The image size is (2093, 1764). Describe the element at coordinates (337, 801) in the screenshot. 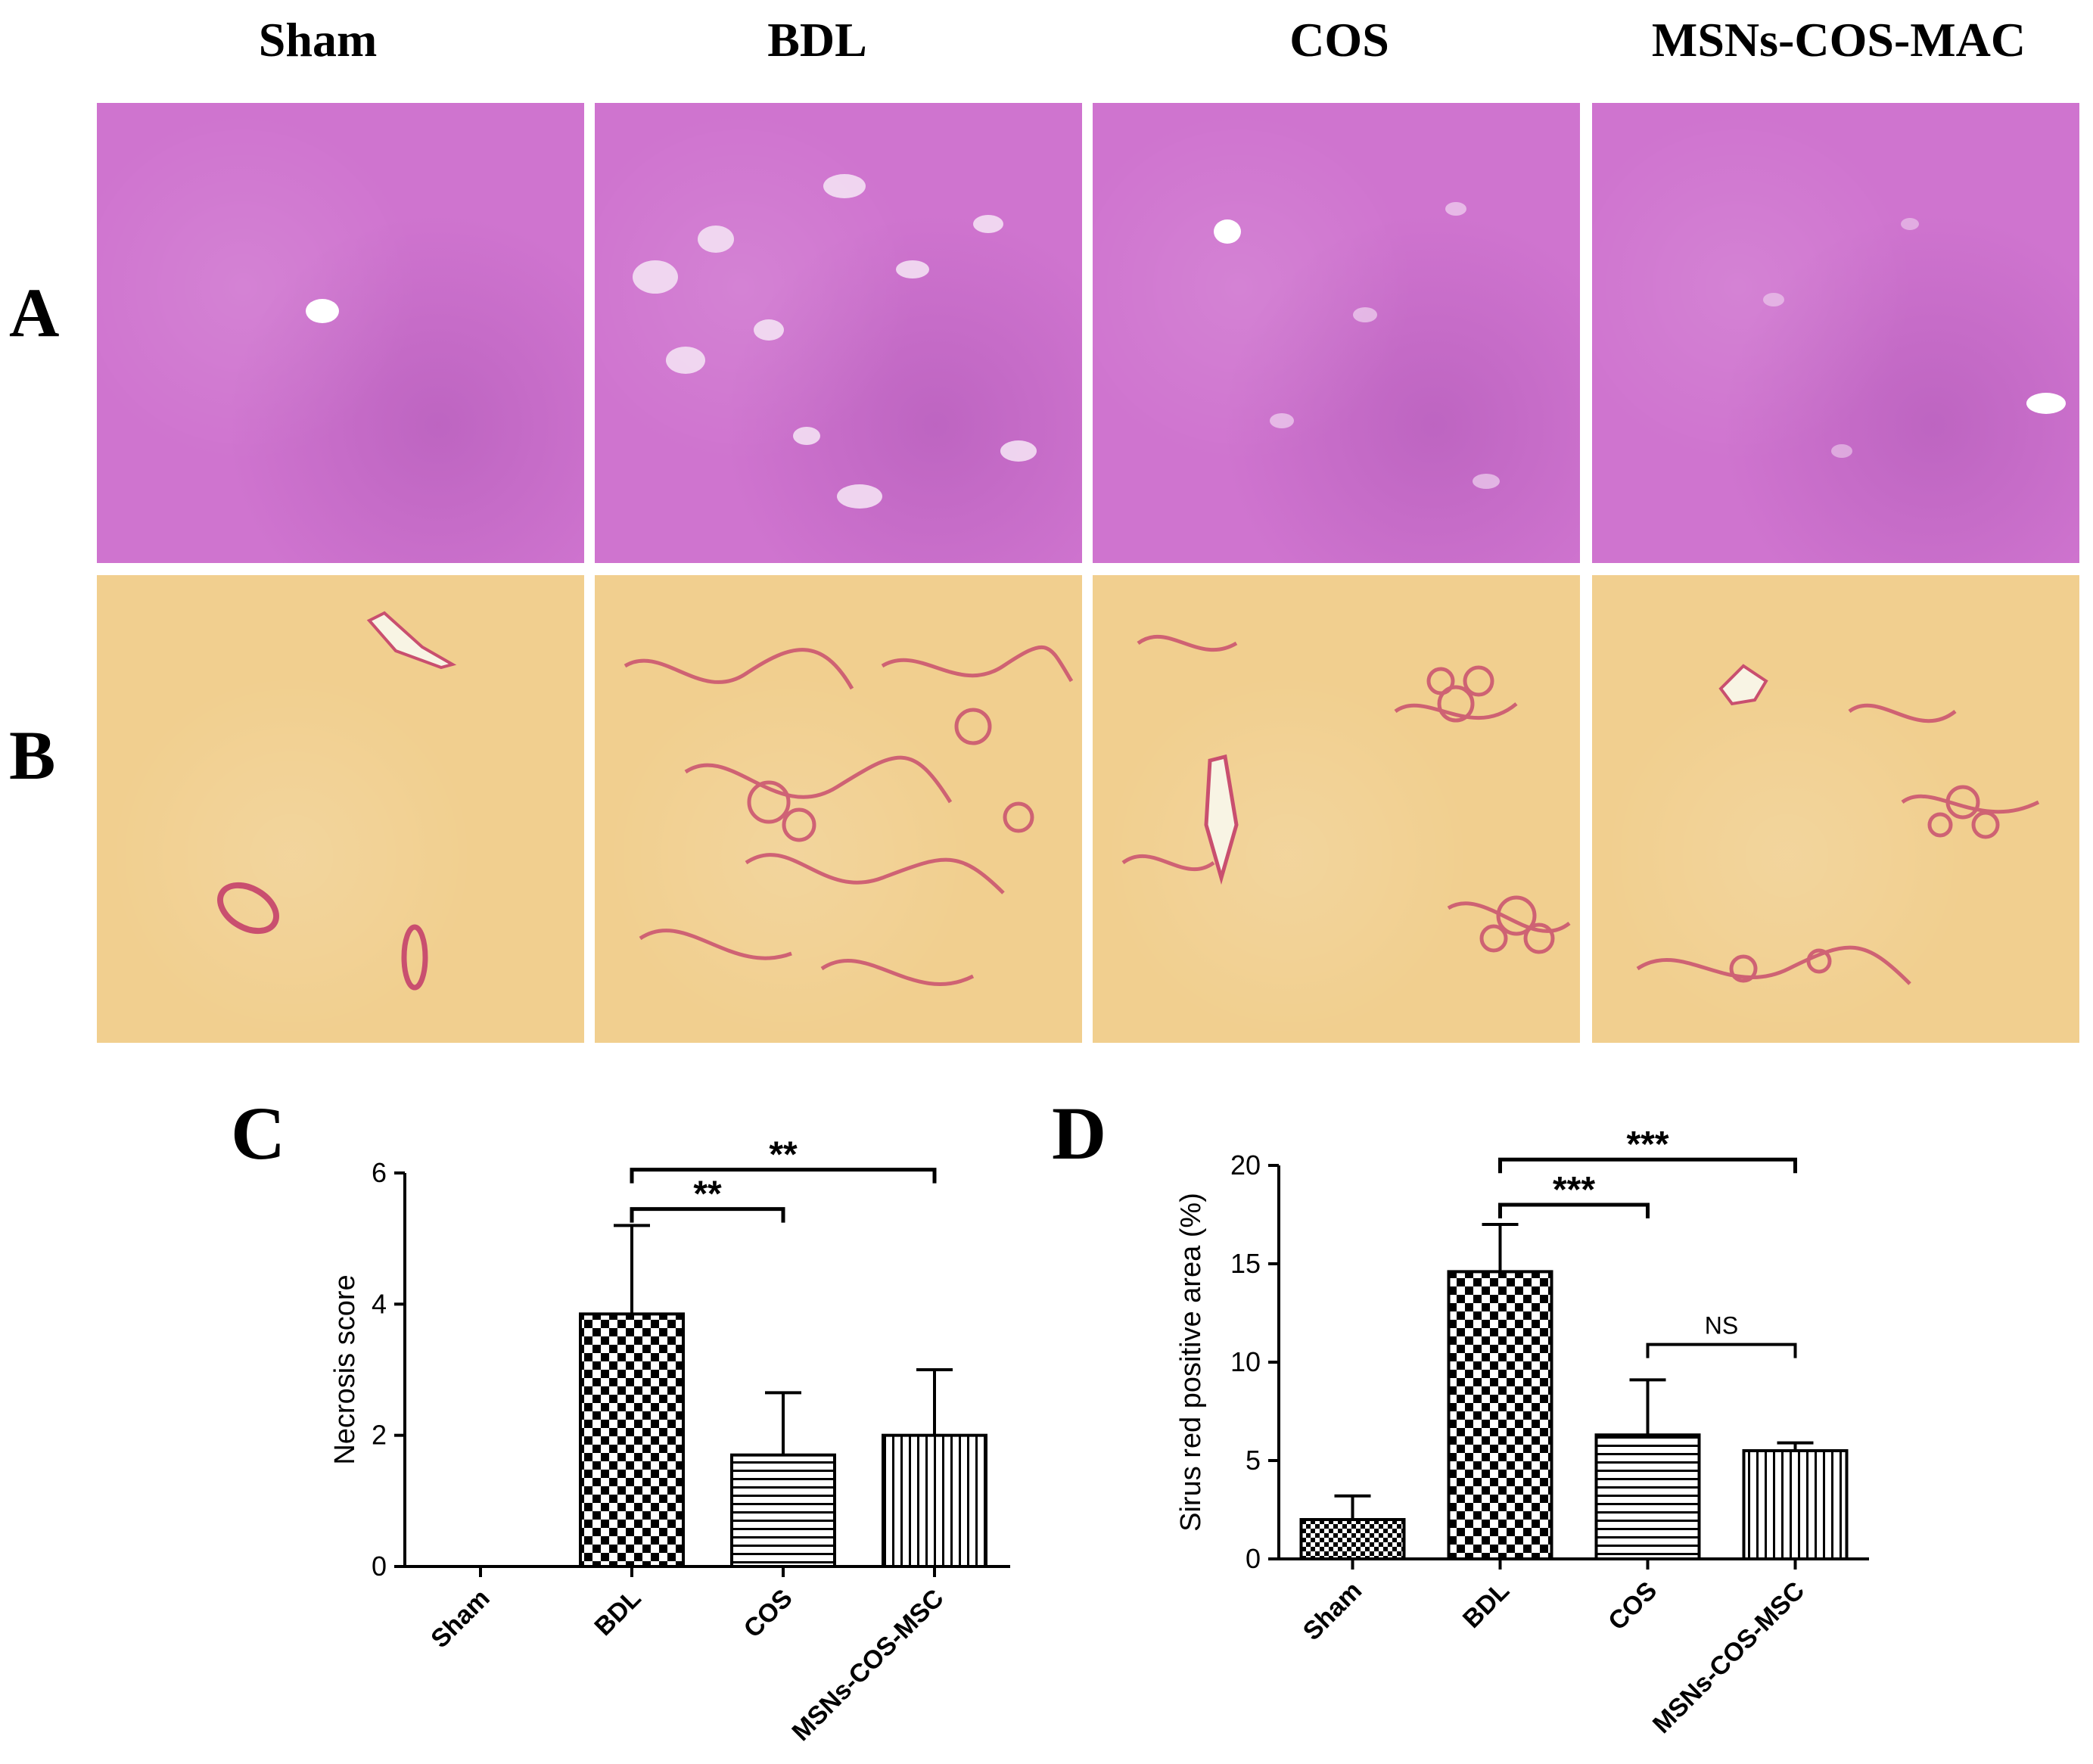

I see `sirius-texture-sham` at that location.